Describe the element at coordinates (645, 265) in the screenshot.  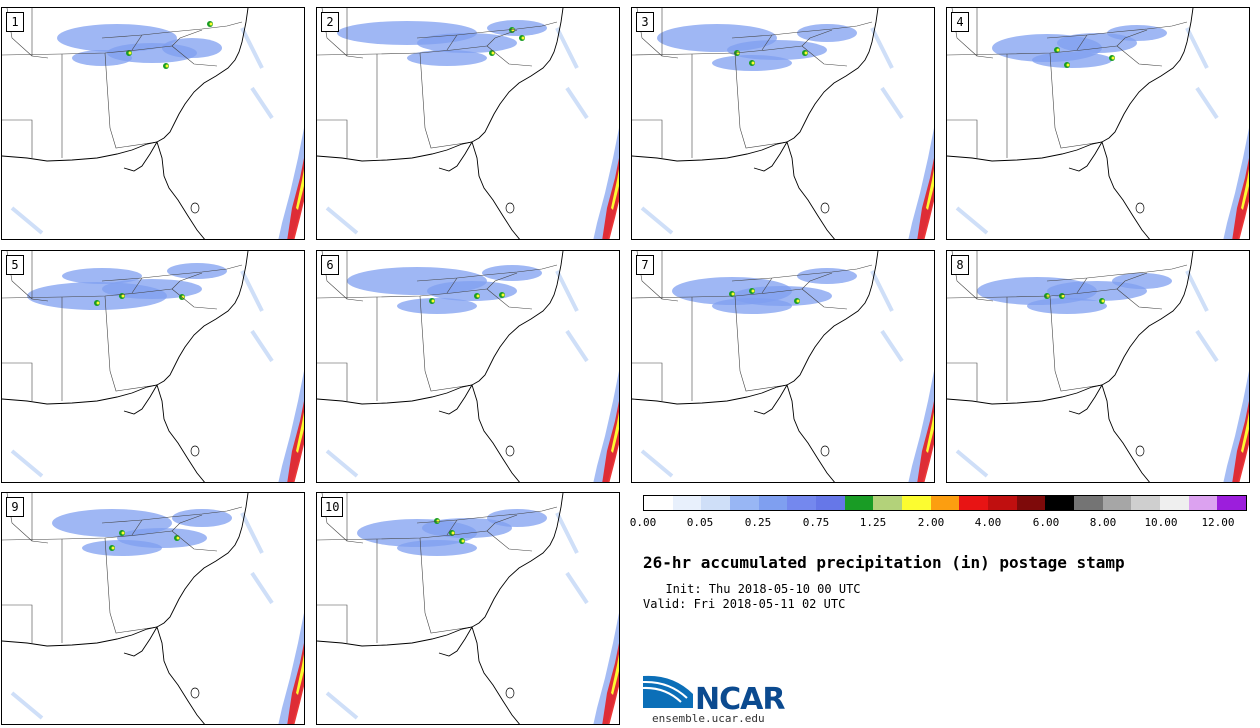
I see `member-number: 7` at that location.